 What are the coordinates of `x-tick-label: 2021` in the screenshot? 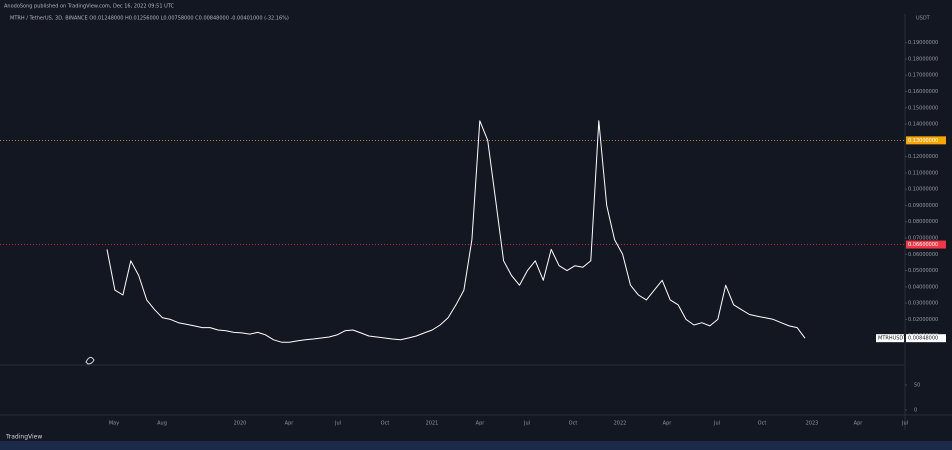 It's located at (432, 424).